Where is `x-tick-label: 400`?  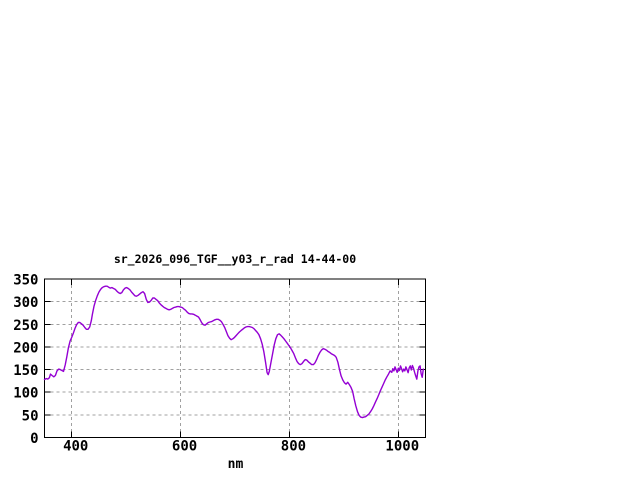 x-tick-label: 400 is located at coordinates (75, 447).